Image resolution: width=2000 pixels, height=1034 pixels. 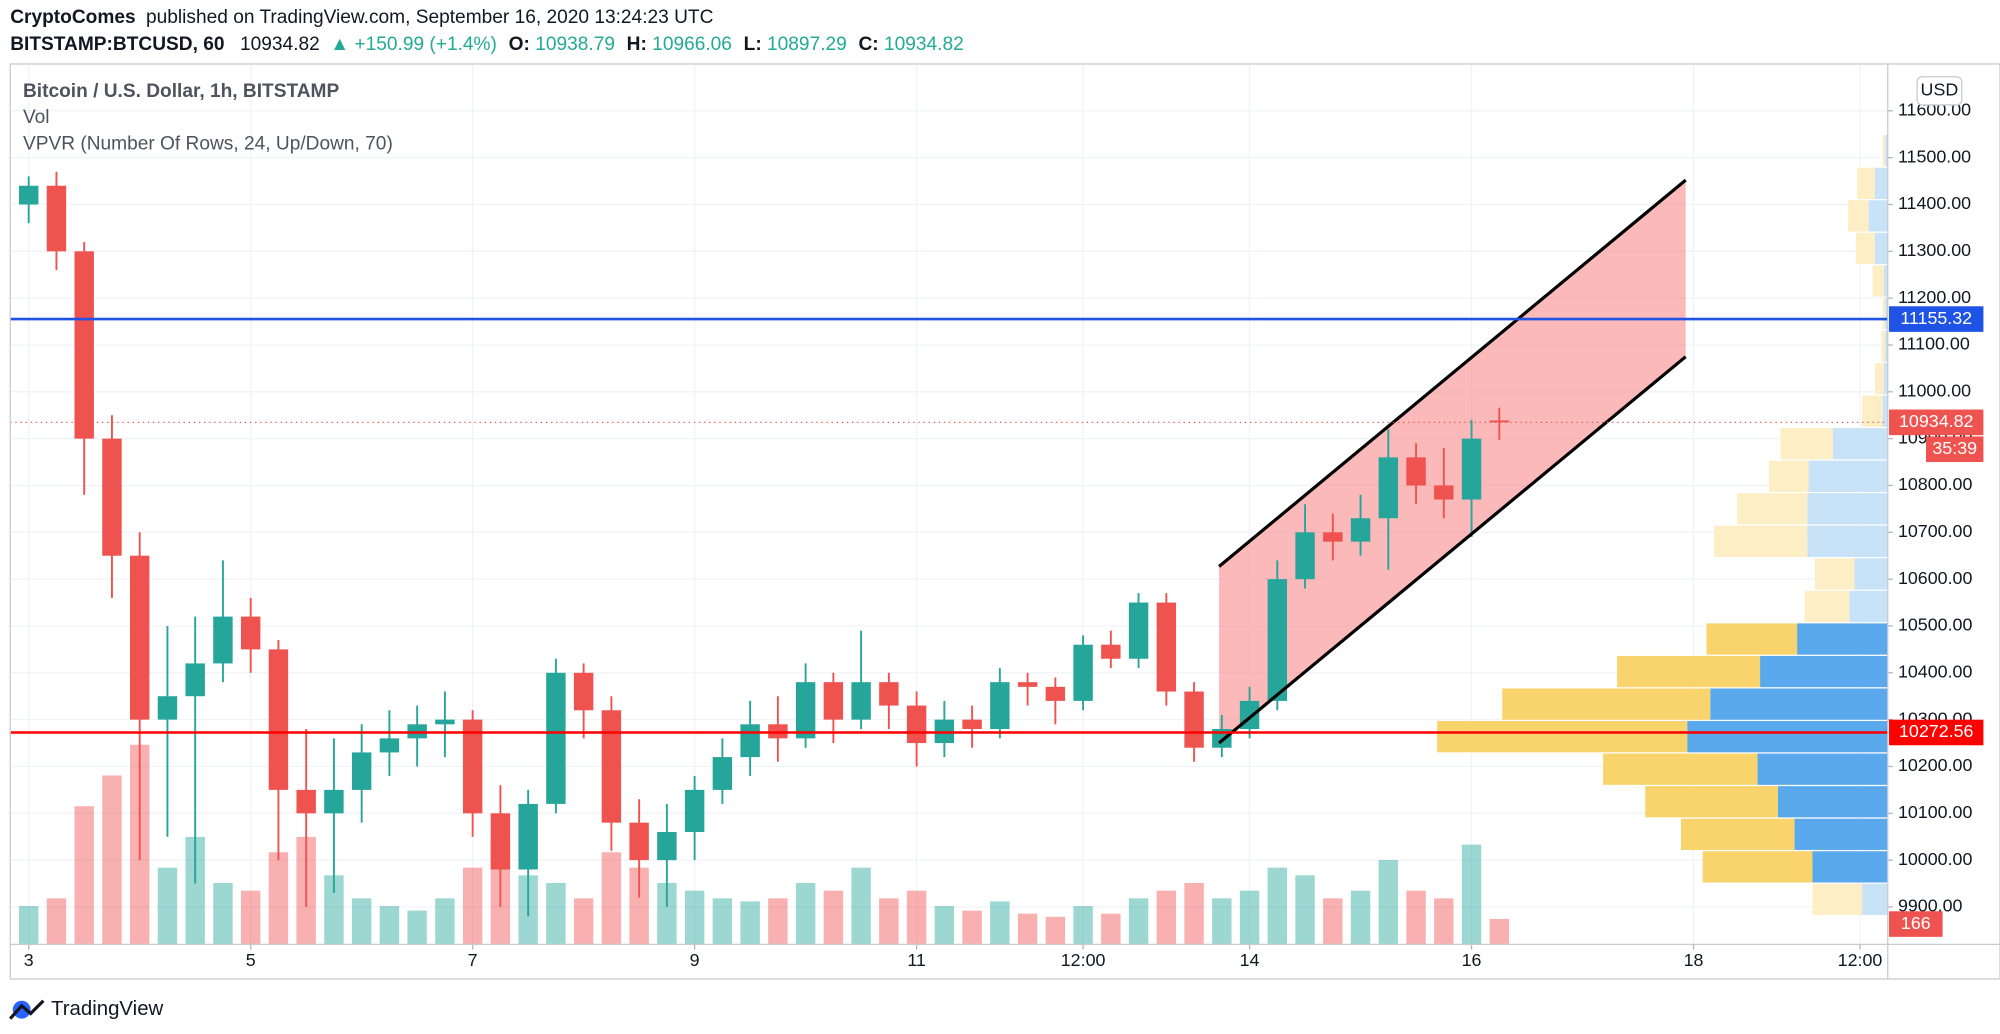 I want to click on currency-button, so click(x=1939, y=91).